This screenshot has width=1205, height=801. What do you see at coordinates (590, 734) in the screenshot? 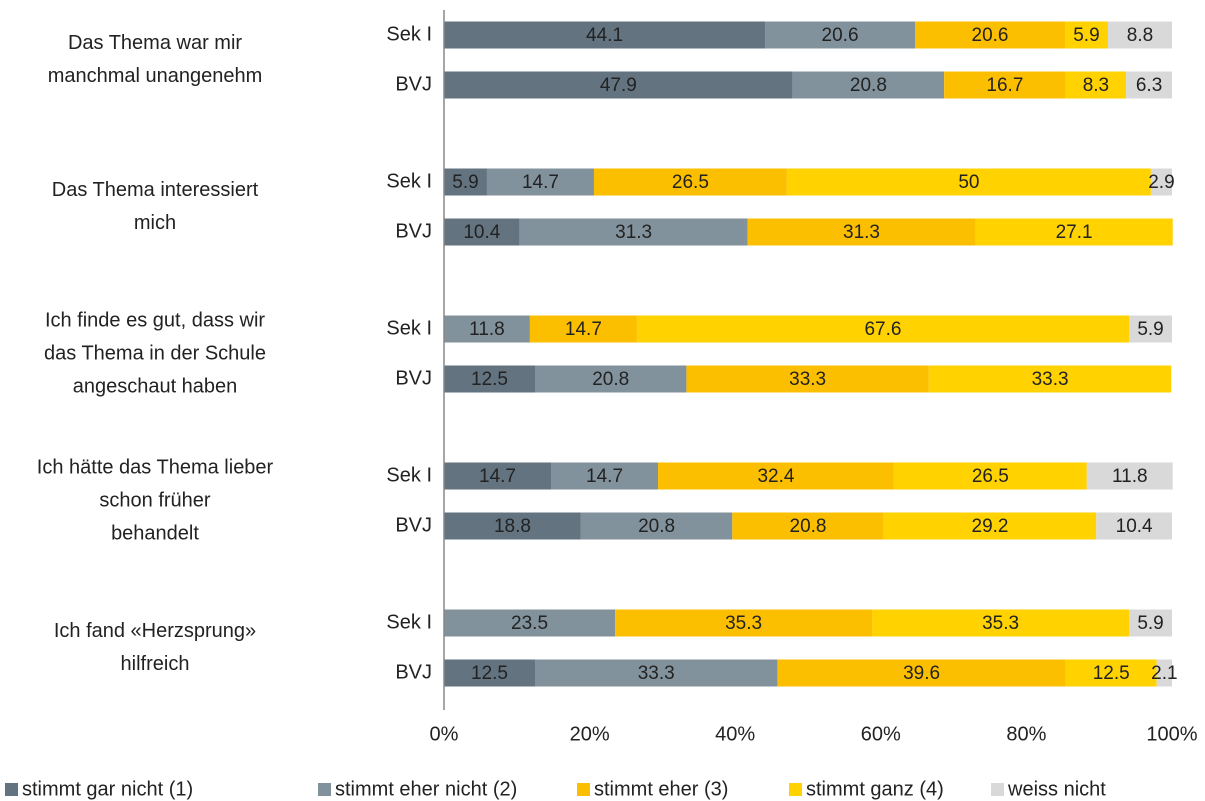
I see `x-tick-label: 20%` at bounding box center [590, 734].